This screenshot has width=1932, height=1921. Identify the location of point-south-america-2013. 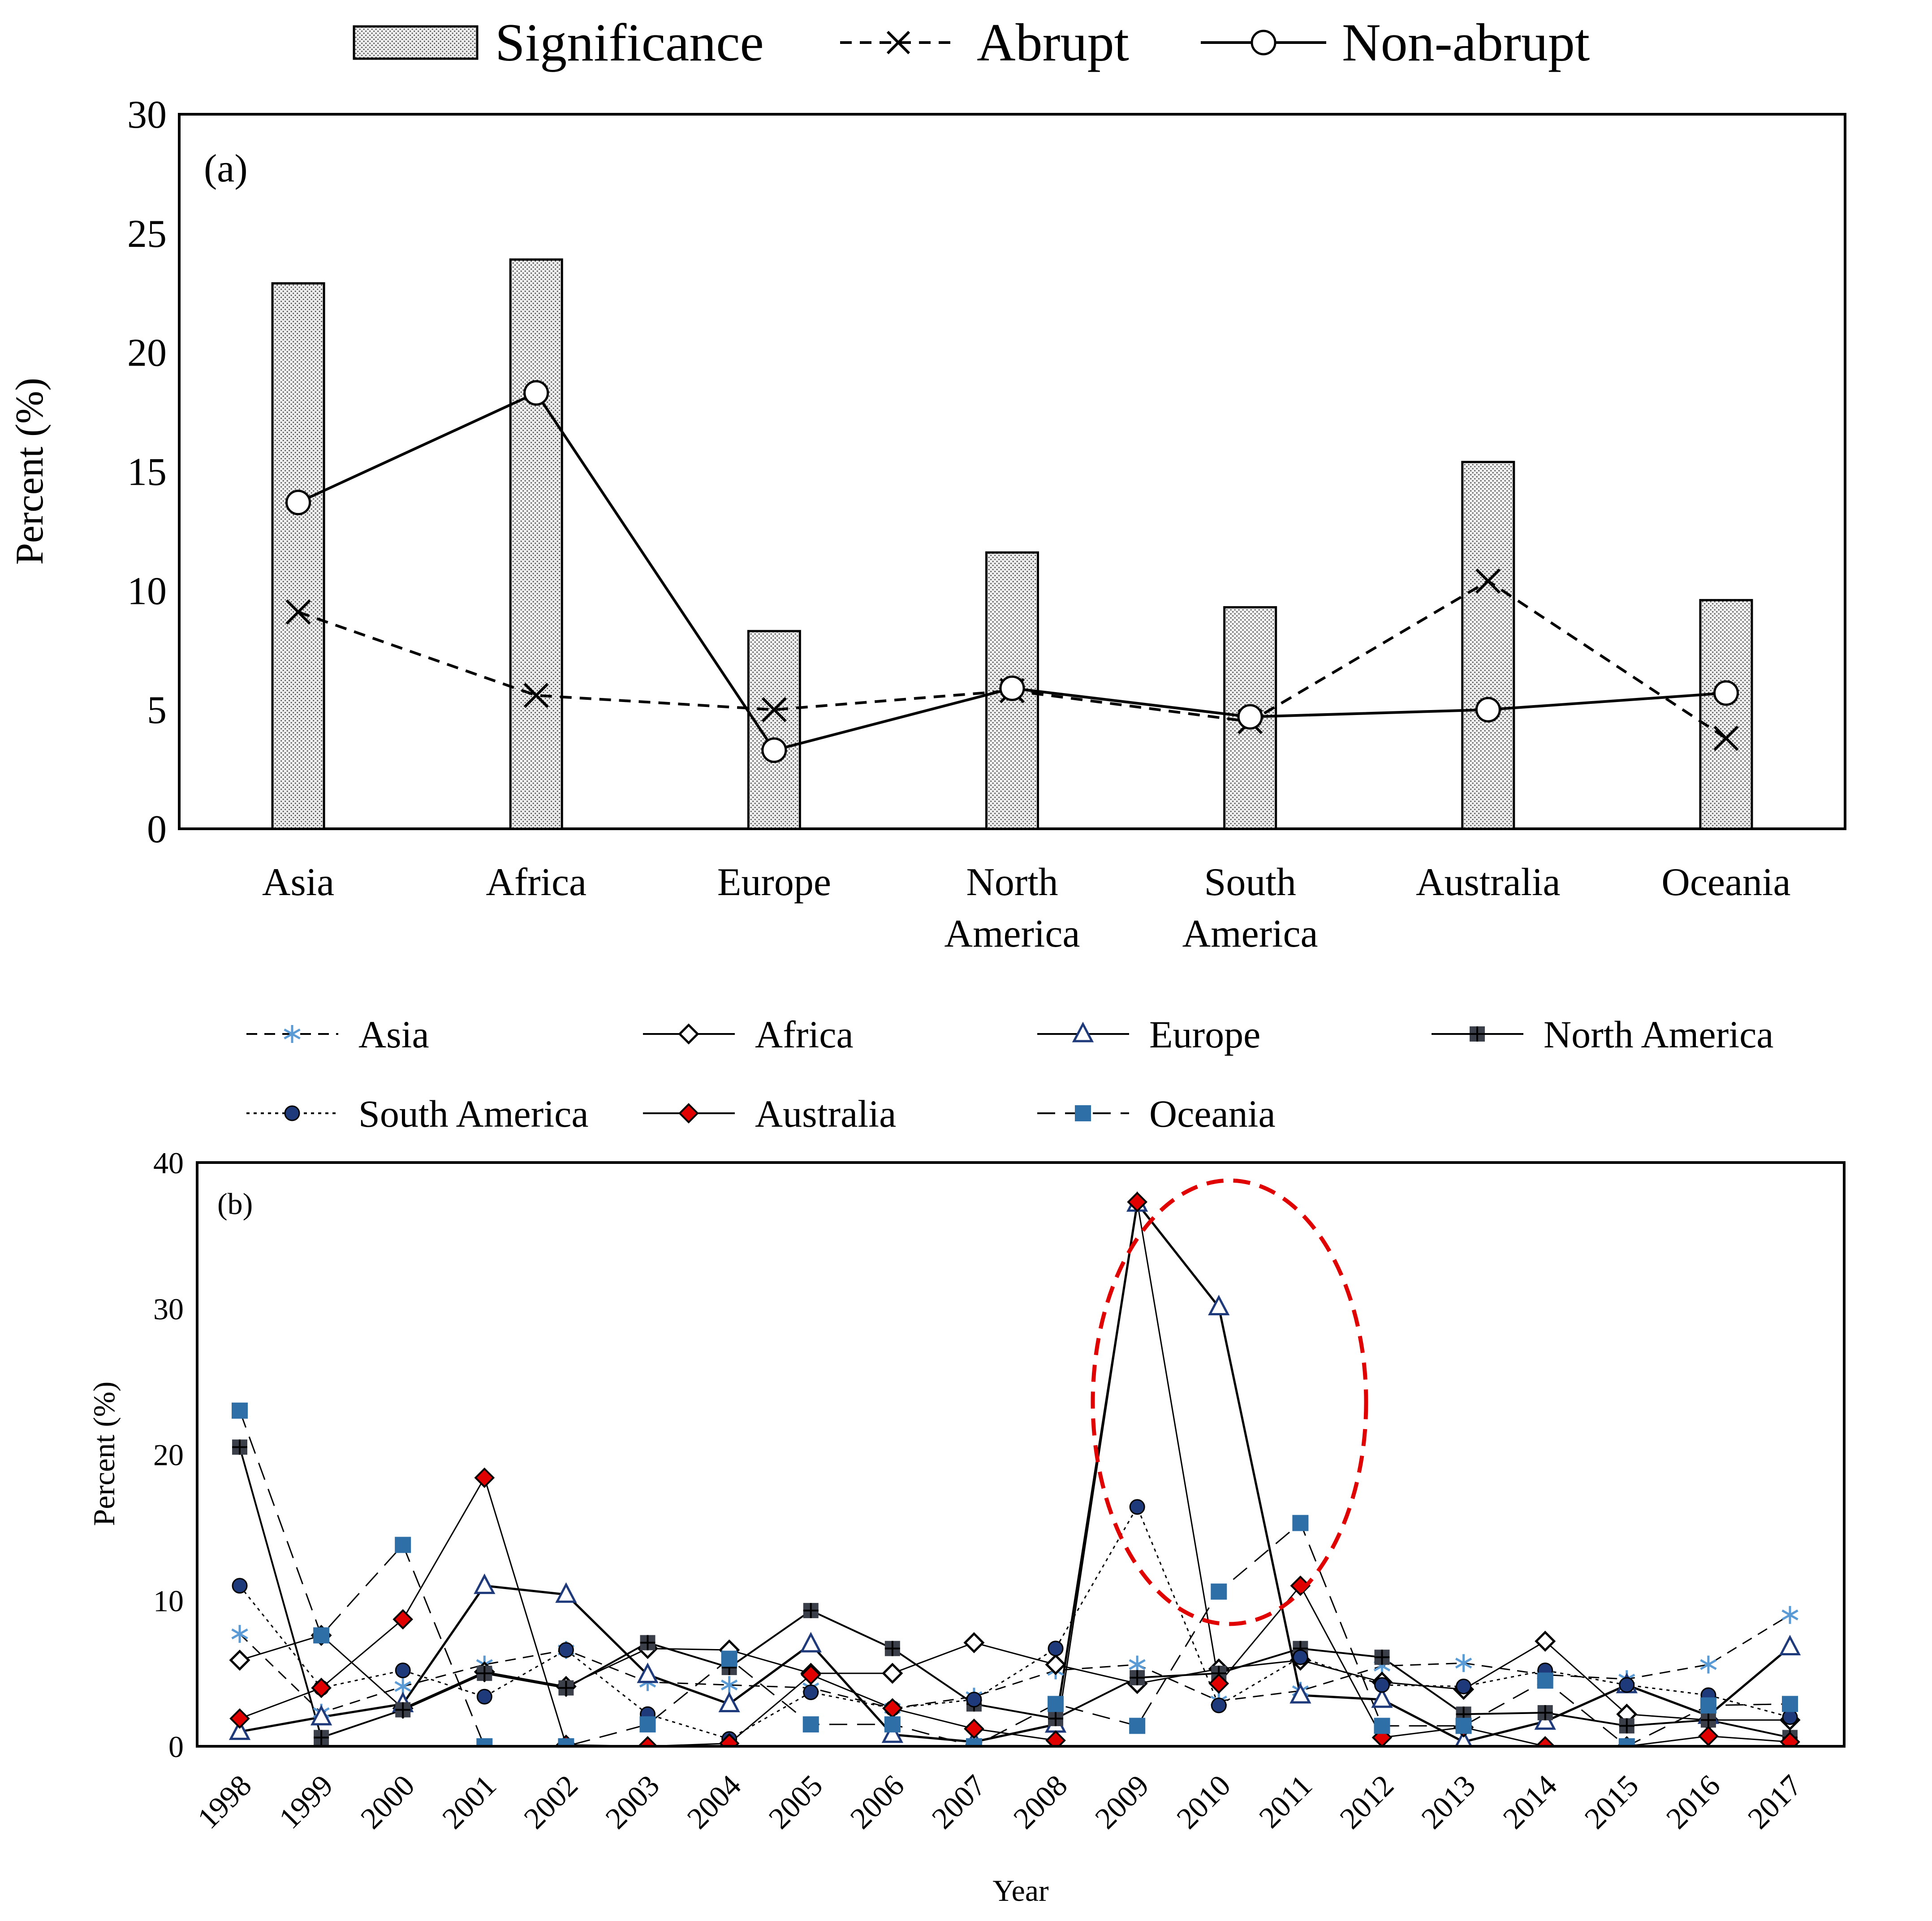
(1464, 1686).